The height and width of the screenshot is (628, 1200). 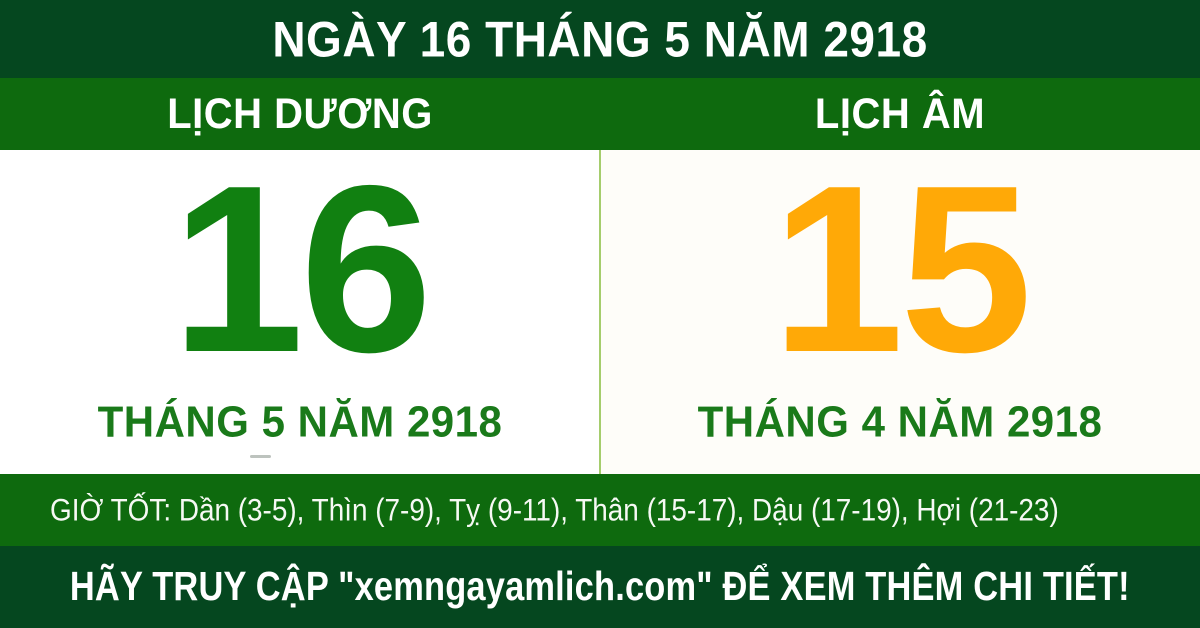 I want to click on lunar-calendar-label: LỊCH ÂM, so click(x=900, y=113).